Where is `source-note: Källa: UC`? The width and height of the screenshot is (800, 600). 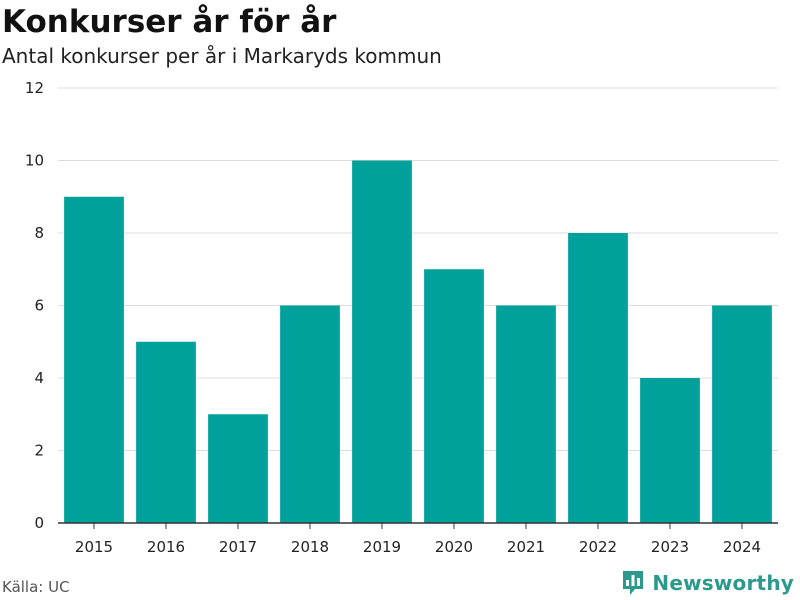
source-note: Källa: UC is located at coordinates (36, 587).